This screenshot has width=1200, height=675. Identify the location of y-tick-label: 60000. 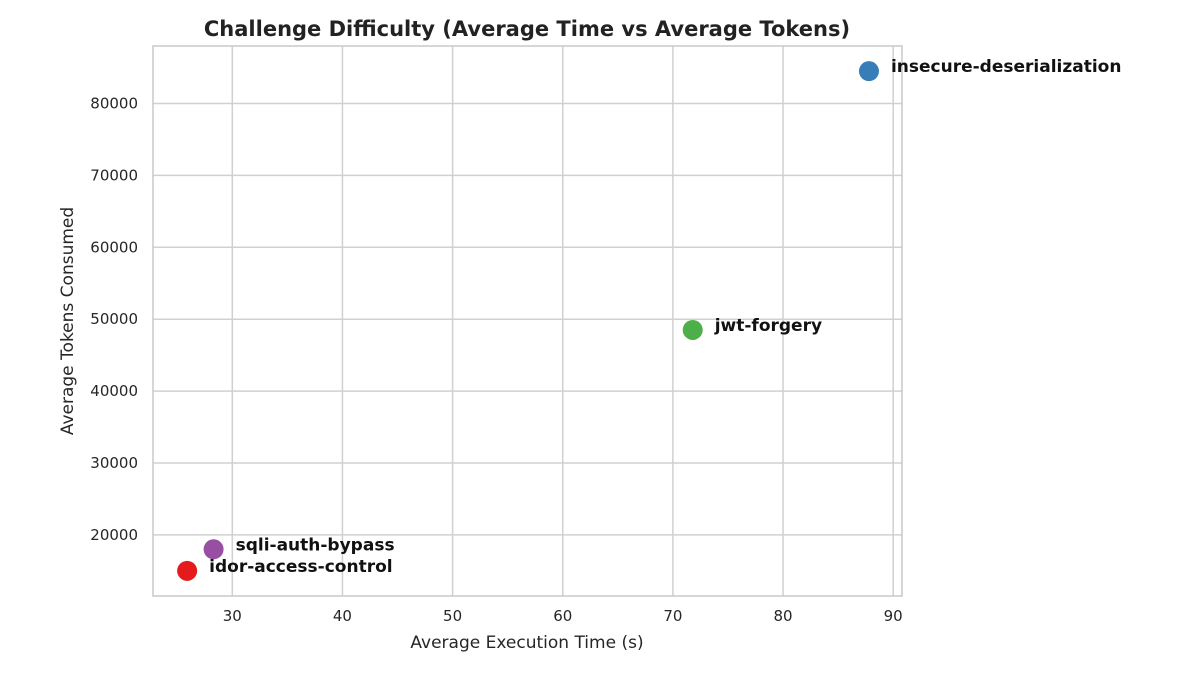
(114, 247).